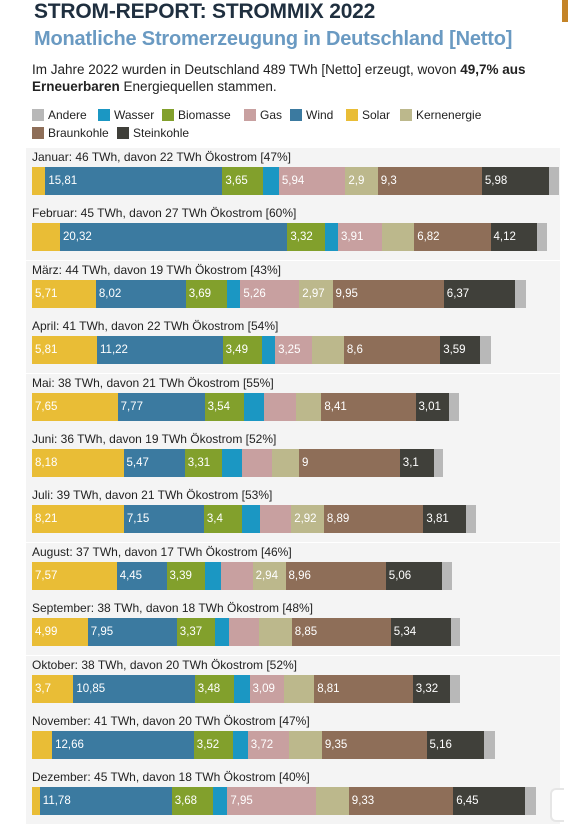 The width and height of the screenshot is (568, 832). Describe the element at coordinates (504, 237) in the screenshot. I see `data-label: 4,12` at that location.